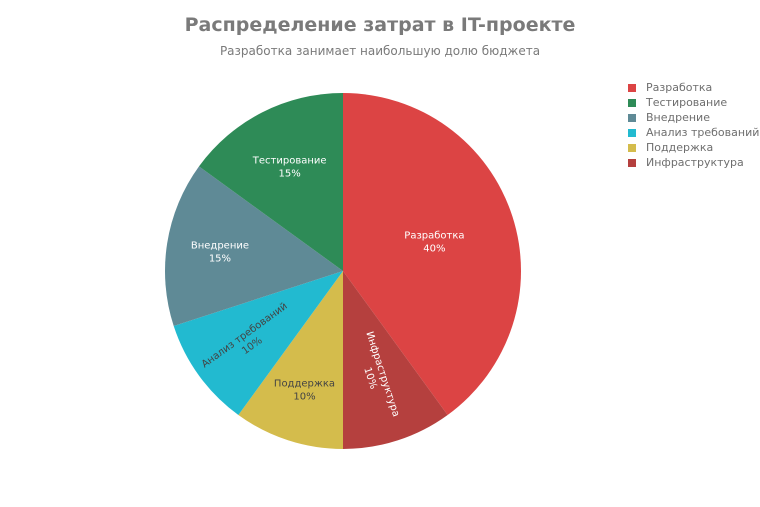 The width and height of the screenshot is (760, 507). I want to click on legend-item: Разработка, so click(693, 87).